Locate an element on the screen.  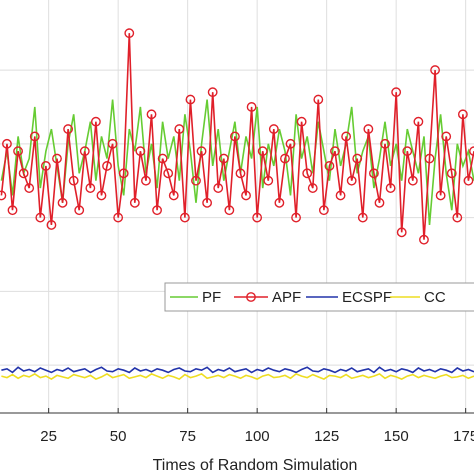
x-axis-label: Times of Random Simulation is located at coordinates (255, 465).